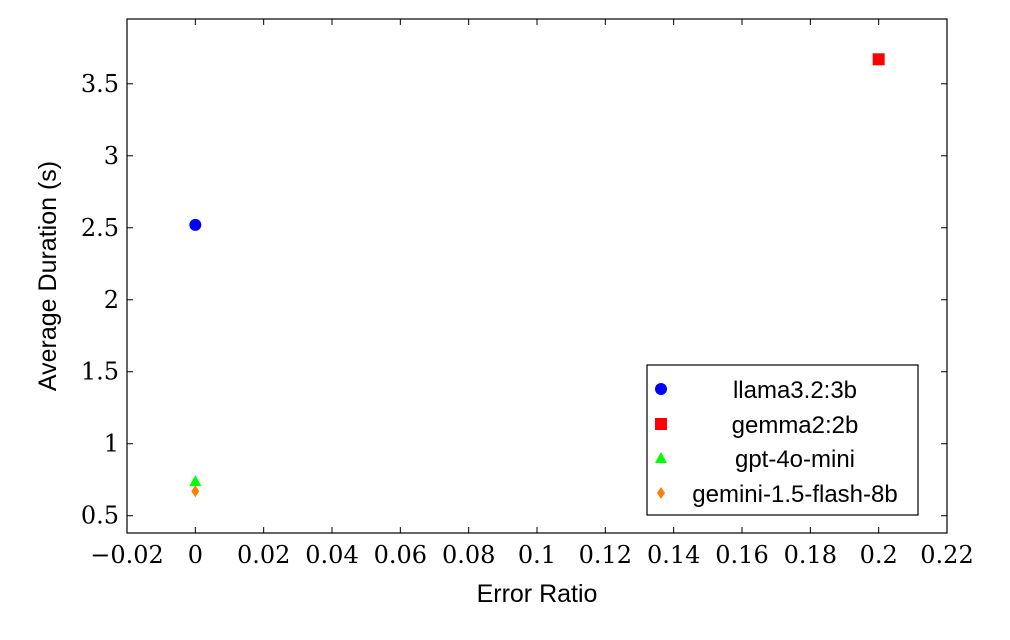 This screenshot has width=1010, height=640. I want to click on data-point-square, so click(878, 59).